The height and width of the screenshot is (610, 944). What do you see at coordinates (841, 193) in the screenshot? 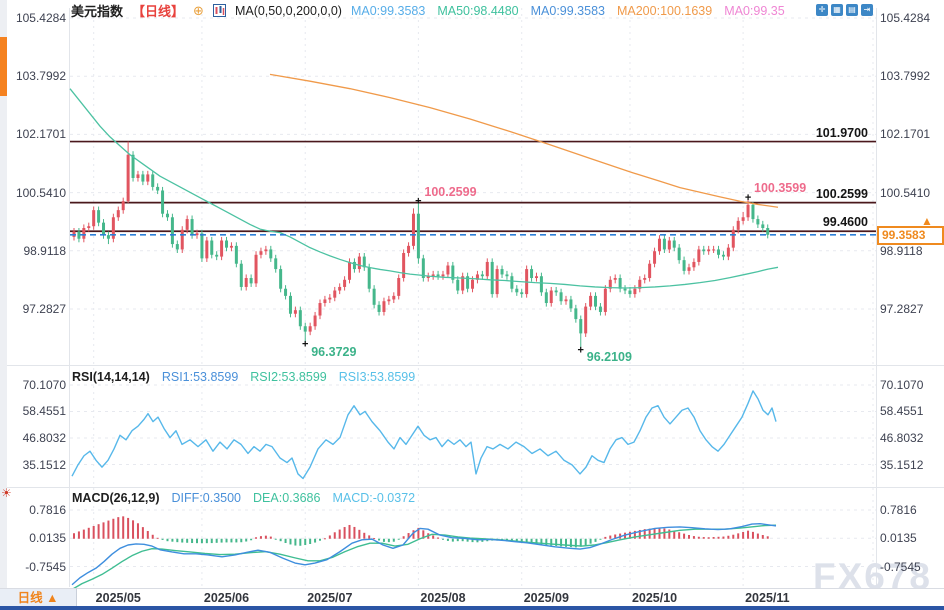
I see `price-level-label: 100.2599` at bounding box center [841, 193].